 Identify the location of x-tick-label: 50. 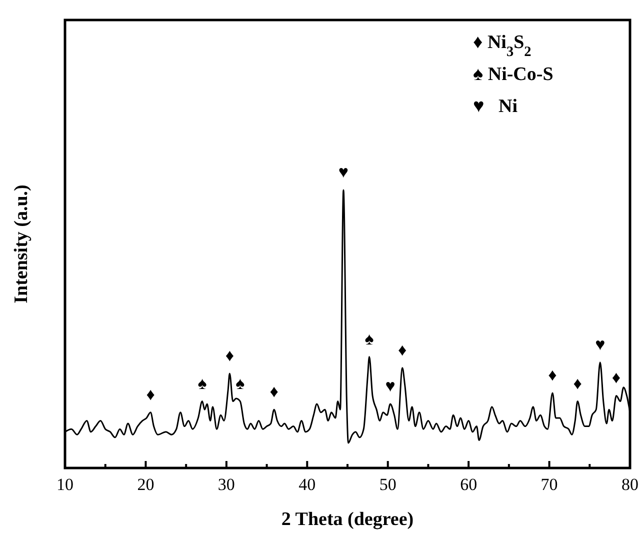
(387, 484).